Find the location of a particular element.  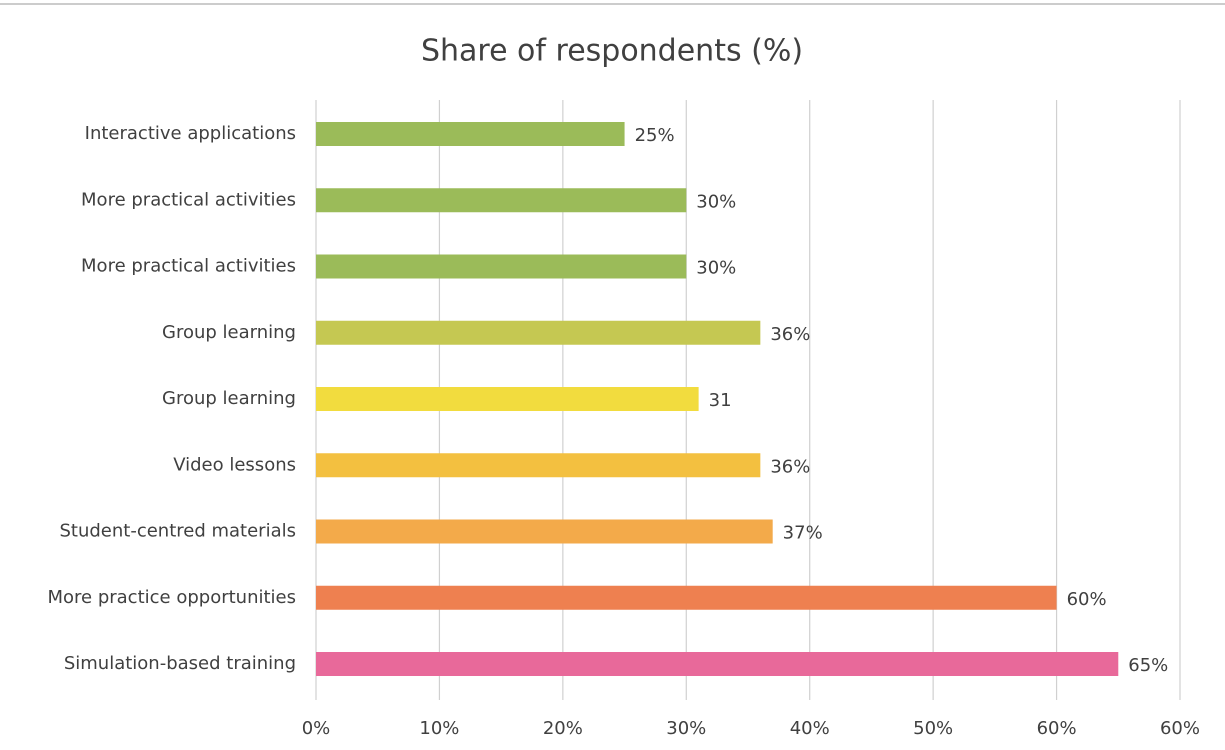

x-tick-label: 40% is located at coordinates (810, 728).